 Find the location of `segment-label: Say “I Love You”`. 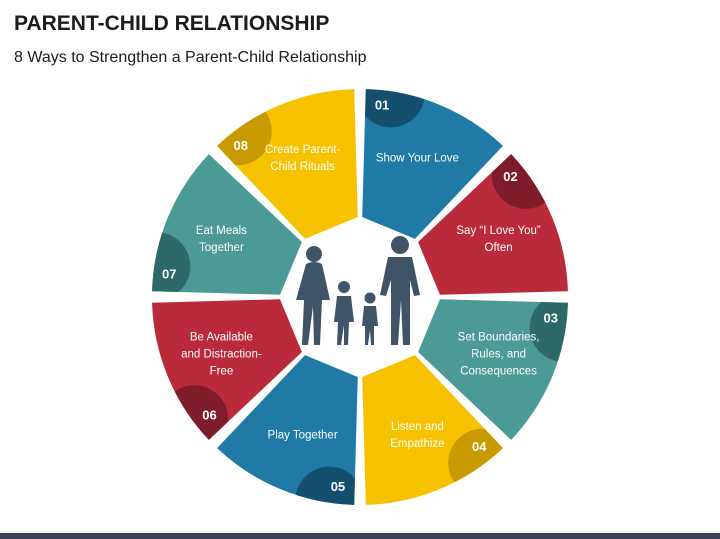

segment-label: Say “I Love You” is located at coordinates (498, 231).